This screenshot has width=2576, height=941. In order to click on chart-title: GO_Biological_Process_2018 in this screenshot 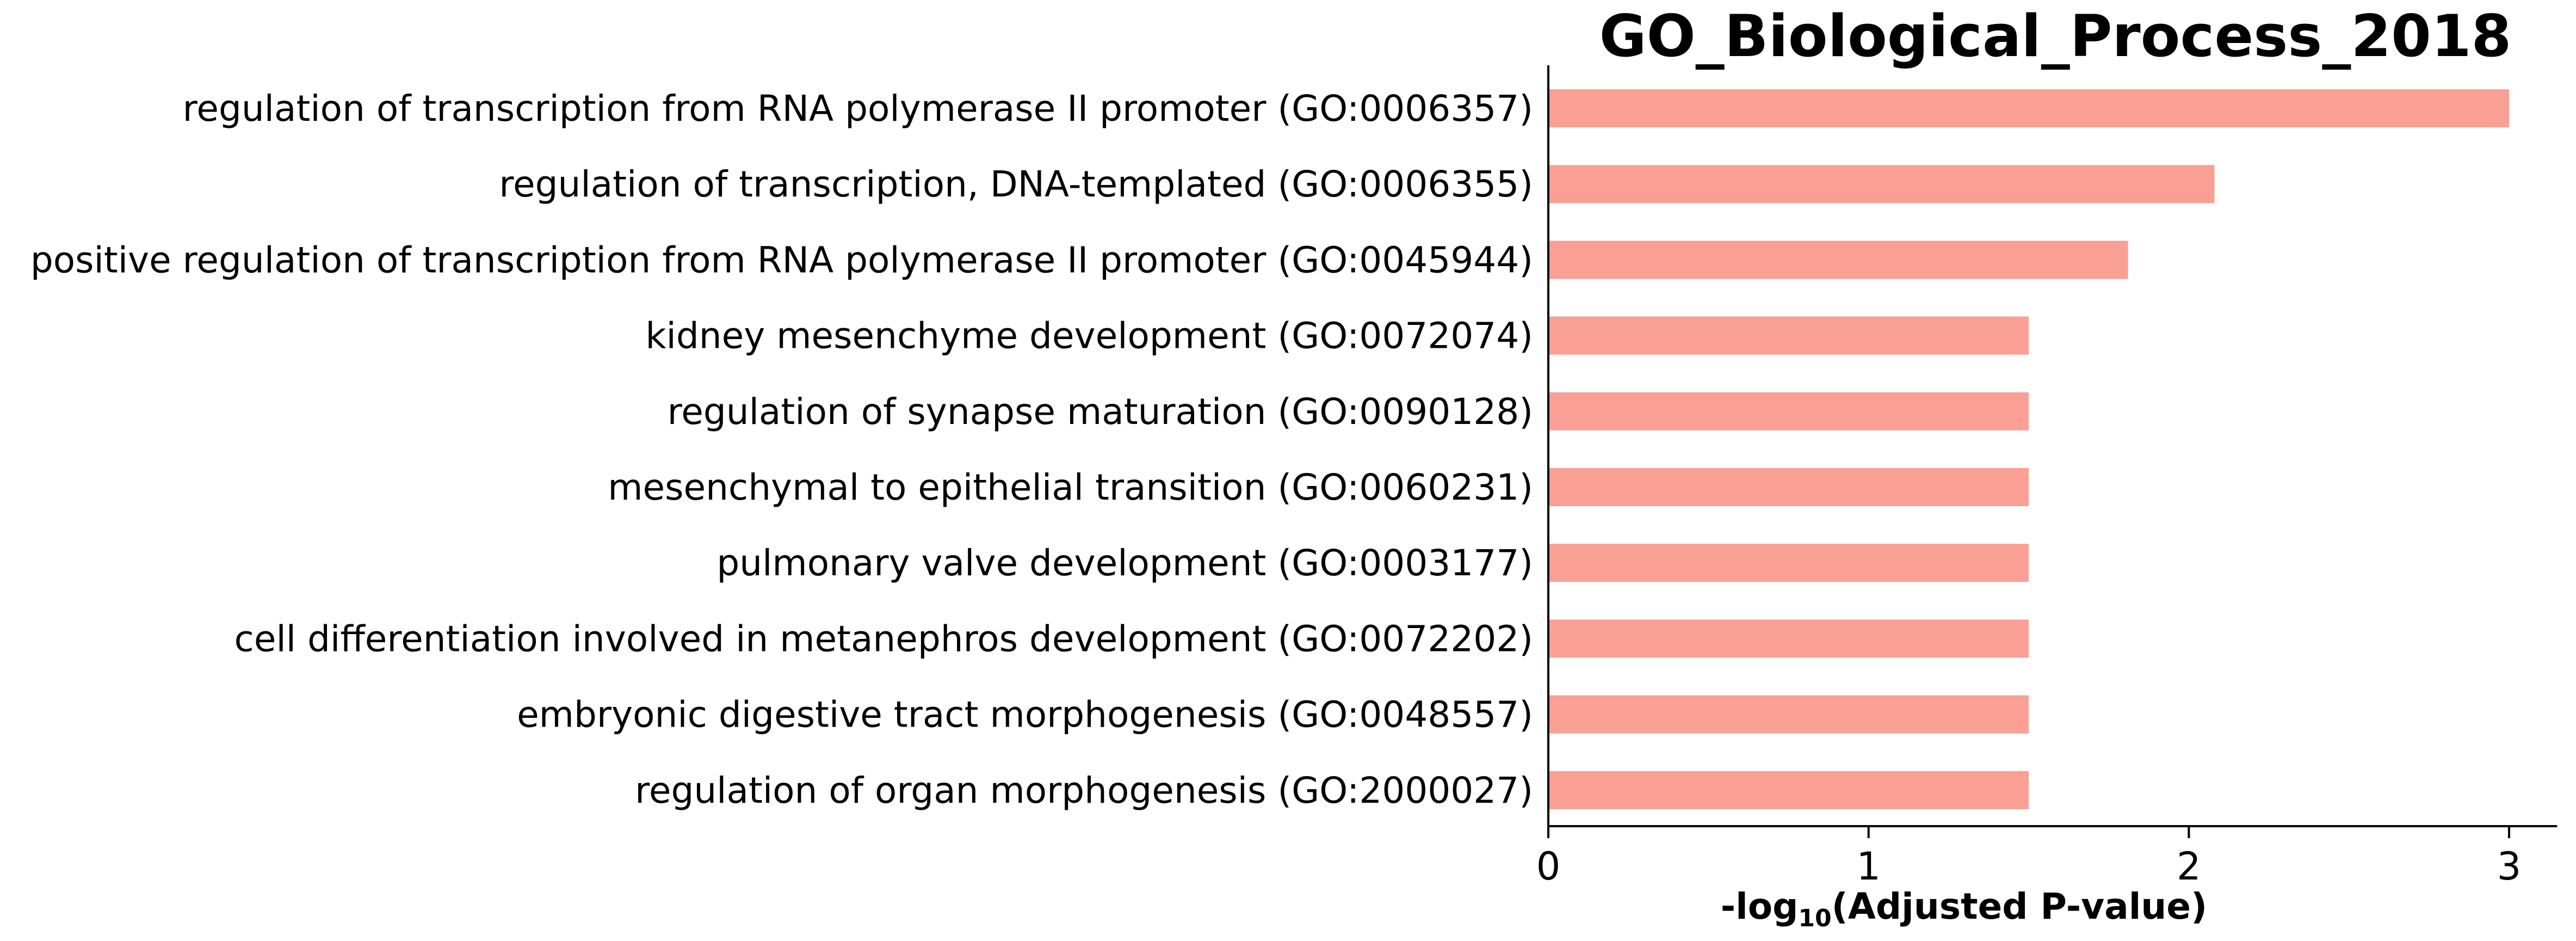, I will do `click(2055, 36)`.